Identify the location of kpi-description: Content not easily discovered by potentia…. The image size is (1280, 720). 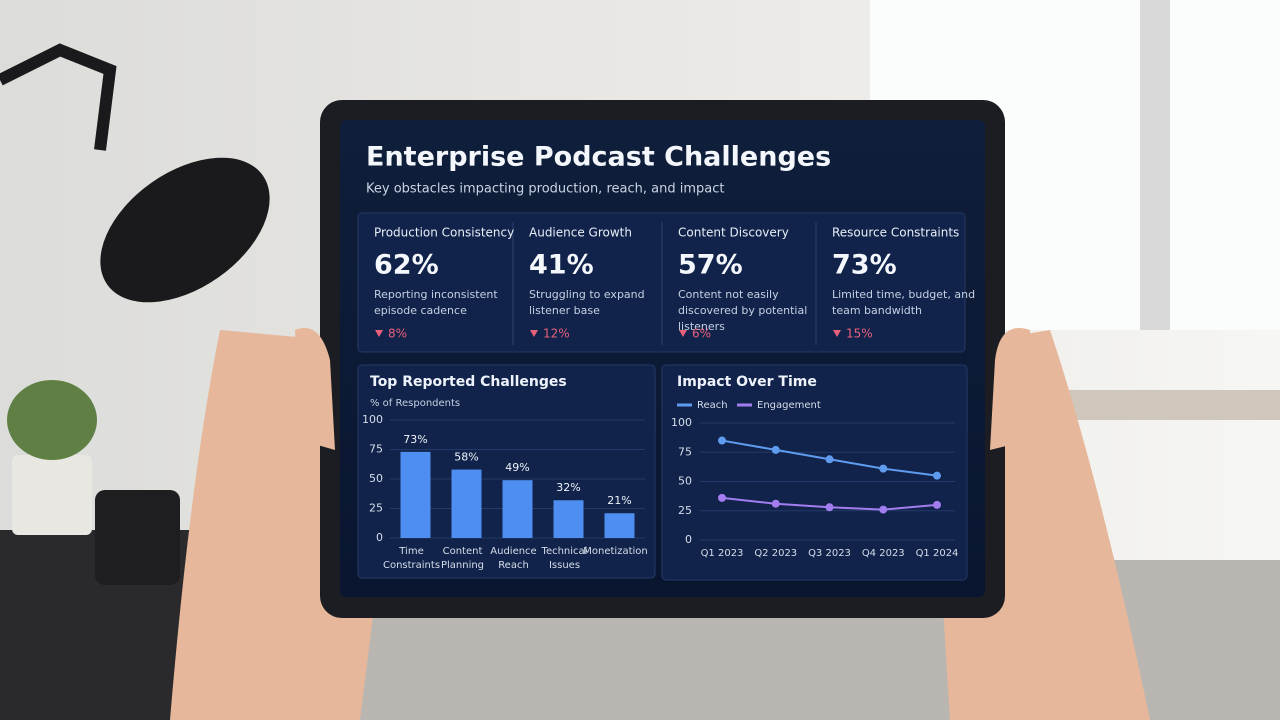
(742, 310).